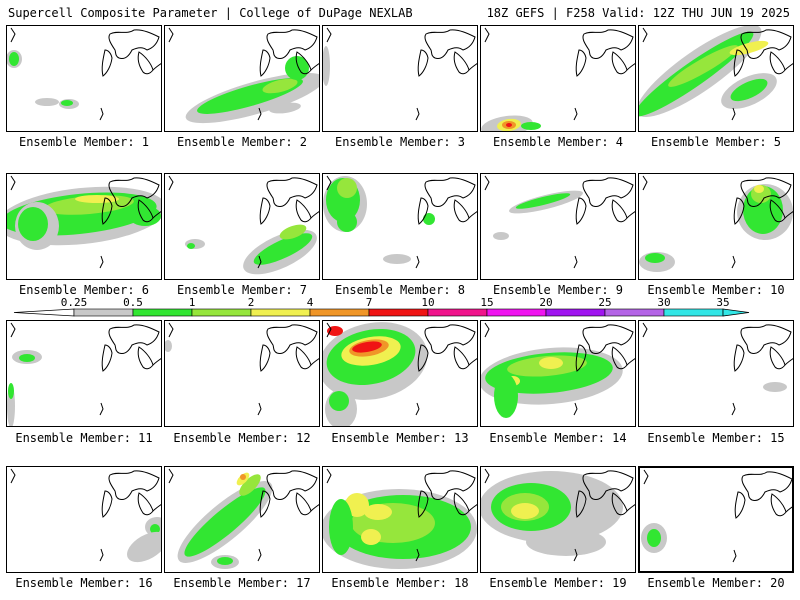  Describe the element at coordinates (242, 290) in the screenshot. I see `panel-label: Ensemble Member: 7` at that location.